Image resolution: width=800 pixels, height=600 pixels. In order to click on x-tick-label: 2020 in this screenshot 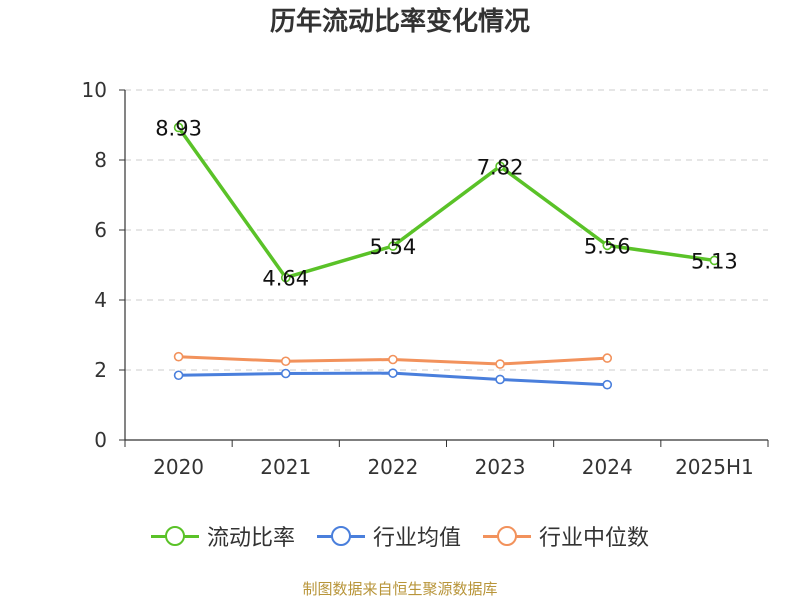, I will do `click(178, 467)`.